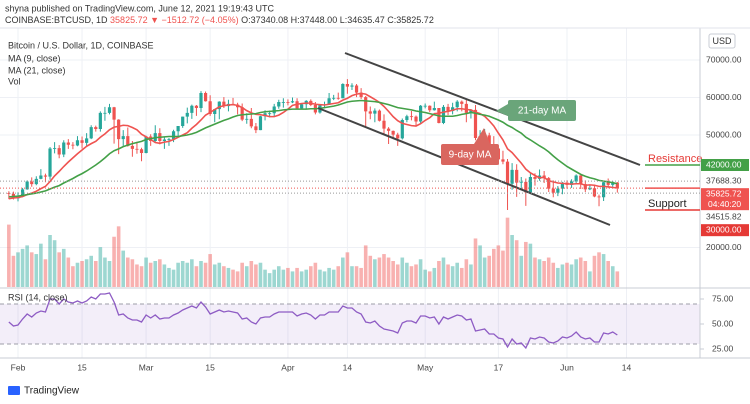  I want to click on x-tick-label: Jun, so click(567, 367).